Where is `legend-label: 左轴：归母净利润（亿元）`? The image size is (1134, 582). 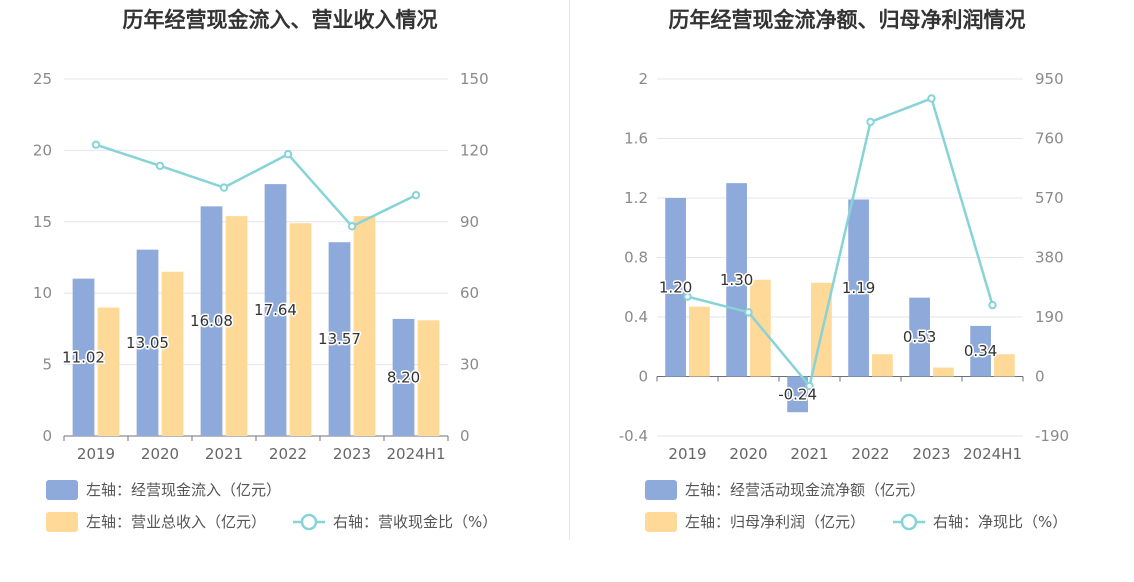
legend-label: 左轴：归母净利润（亿元） is located at coordinates (775, 522).